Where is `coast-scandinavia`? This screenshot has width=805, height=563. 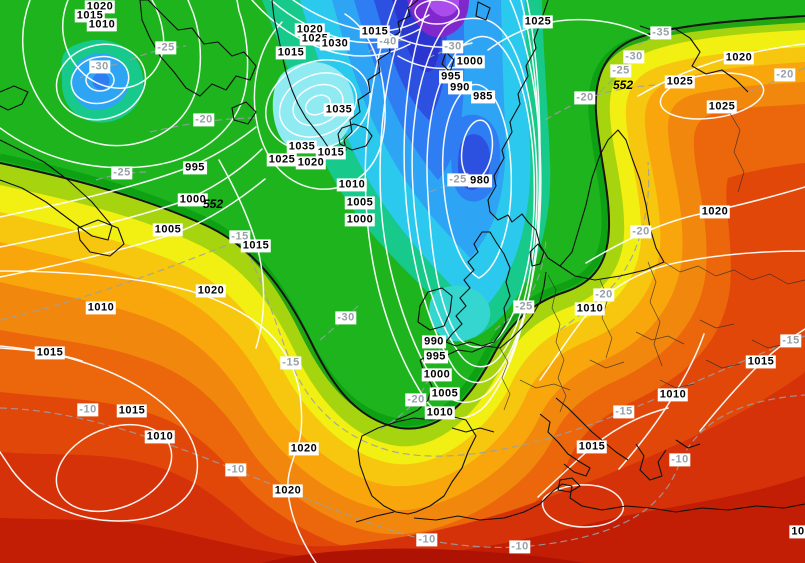 coast-scandinavia is located at coordinates (576, 140).